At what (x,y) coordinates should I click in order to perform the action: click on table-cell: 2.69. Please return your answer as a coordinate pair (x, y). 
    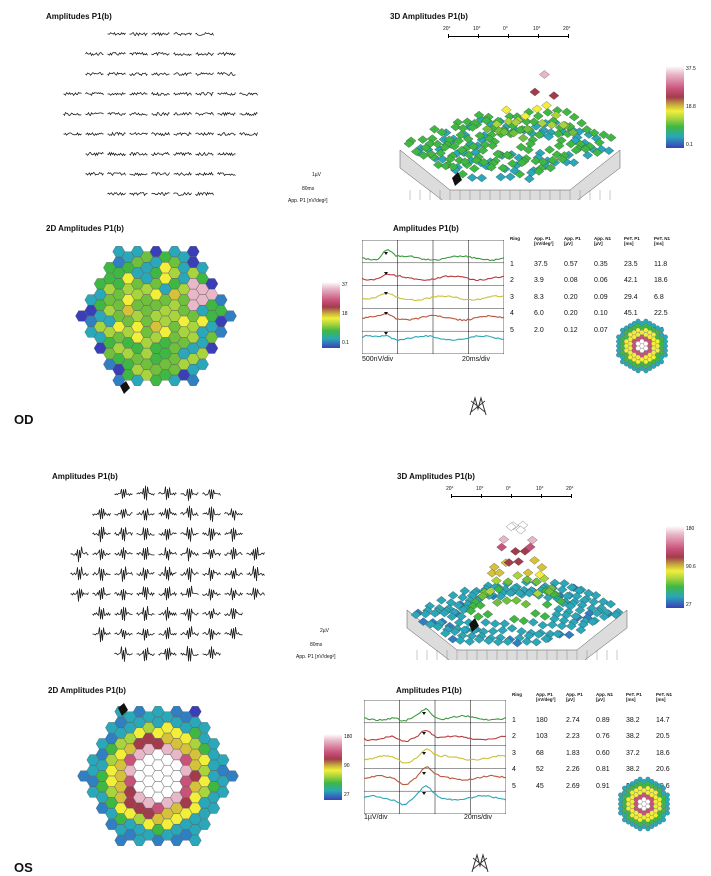
    Looking at the image, I should click on (573, 786).